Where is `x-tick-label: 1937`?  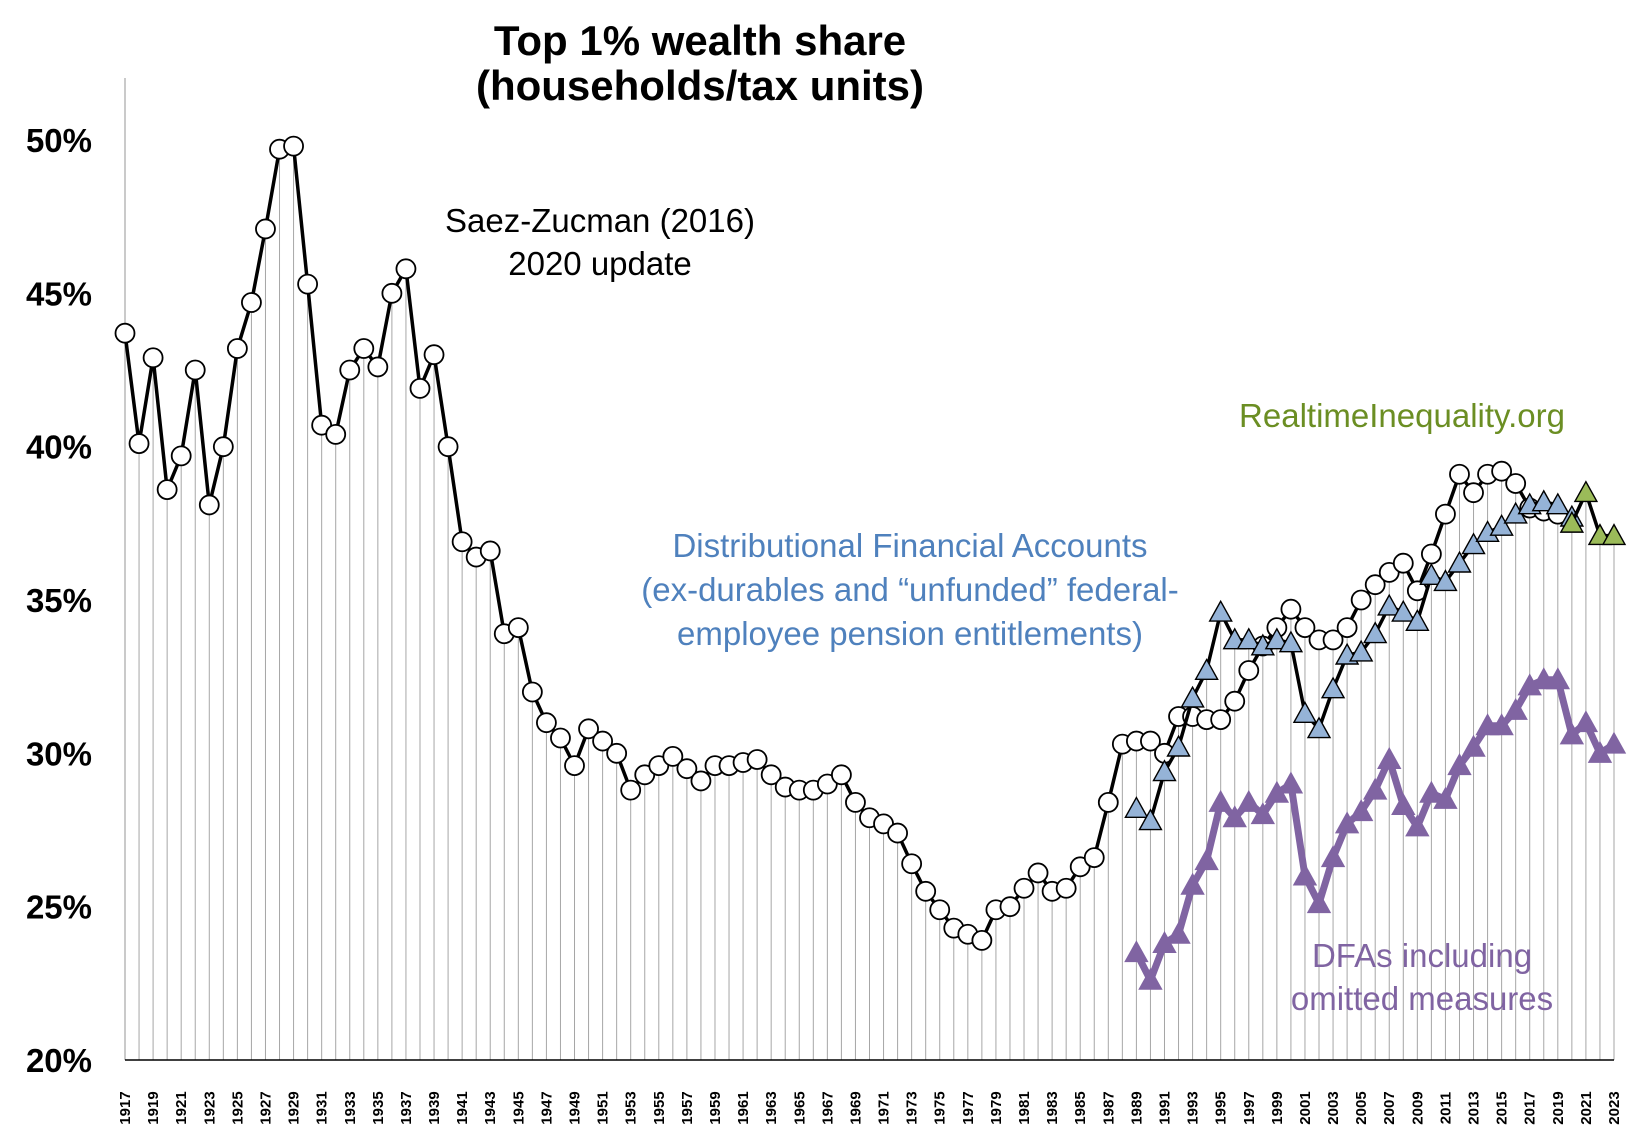 x-tick-label: 1937 is located at coordinates (406, 1107).